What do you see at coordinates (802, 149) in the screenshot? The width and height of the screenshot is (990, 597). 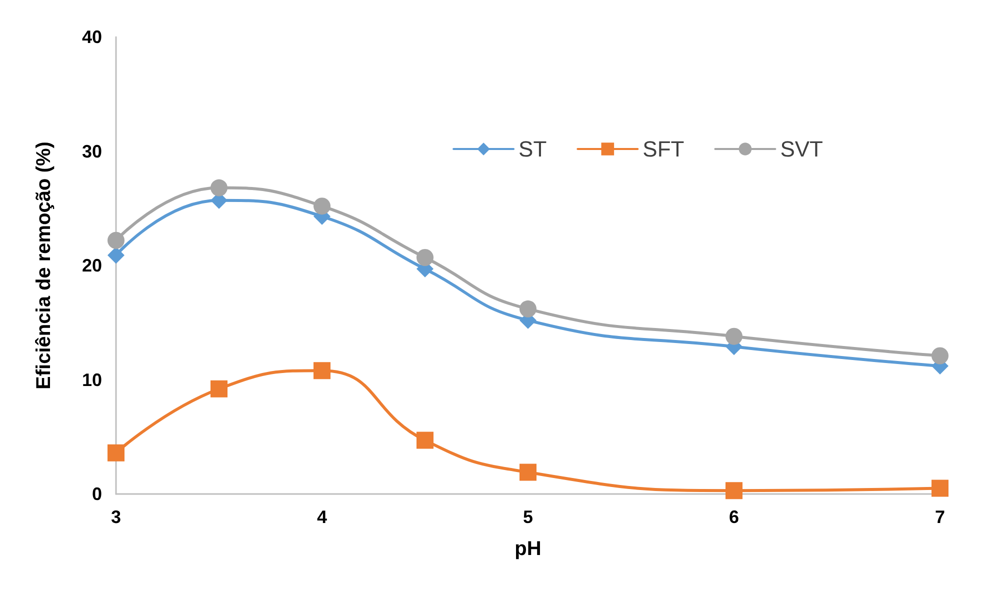 I see `legend-label: SVT` at bounding box center [802, 149].